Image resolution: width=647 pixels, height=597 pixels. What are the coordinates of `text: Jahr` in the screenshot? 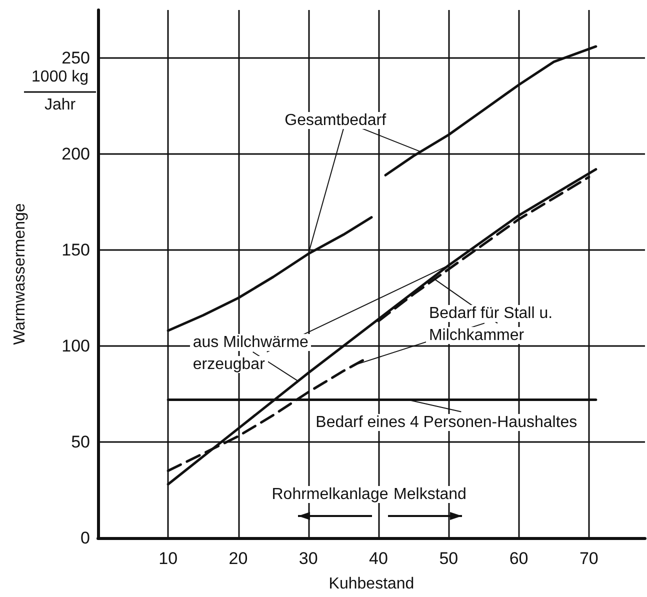 It's located at (60, 105).